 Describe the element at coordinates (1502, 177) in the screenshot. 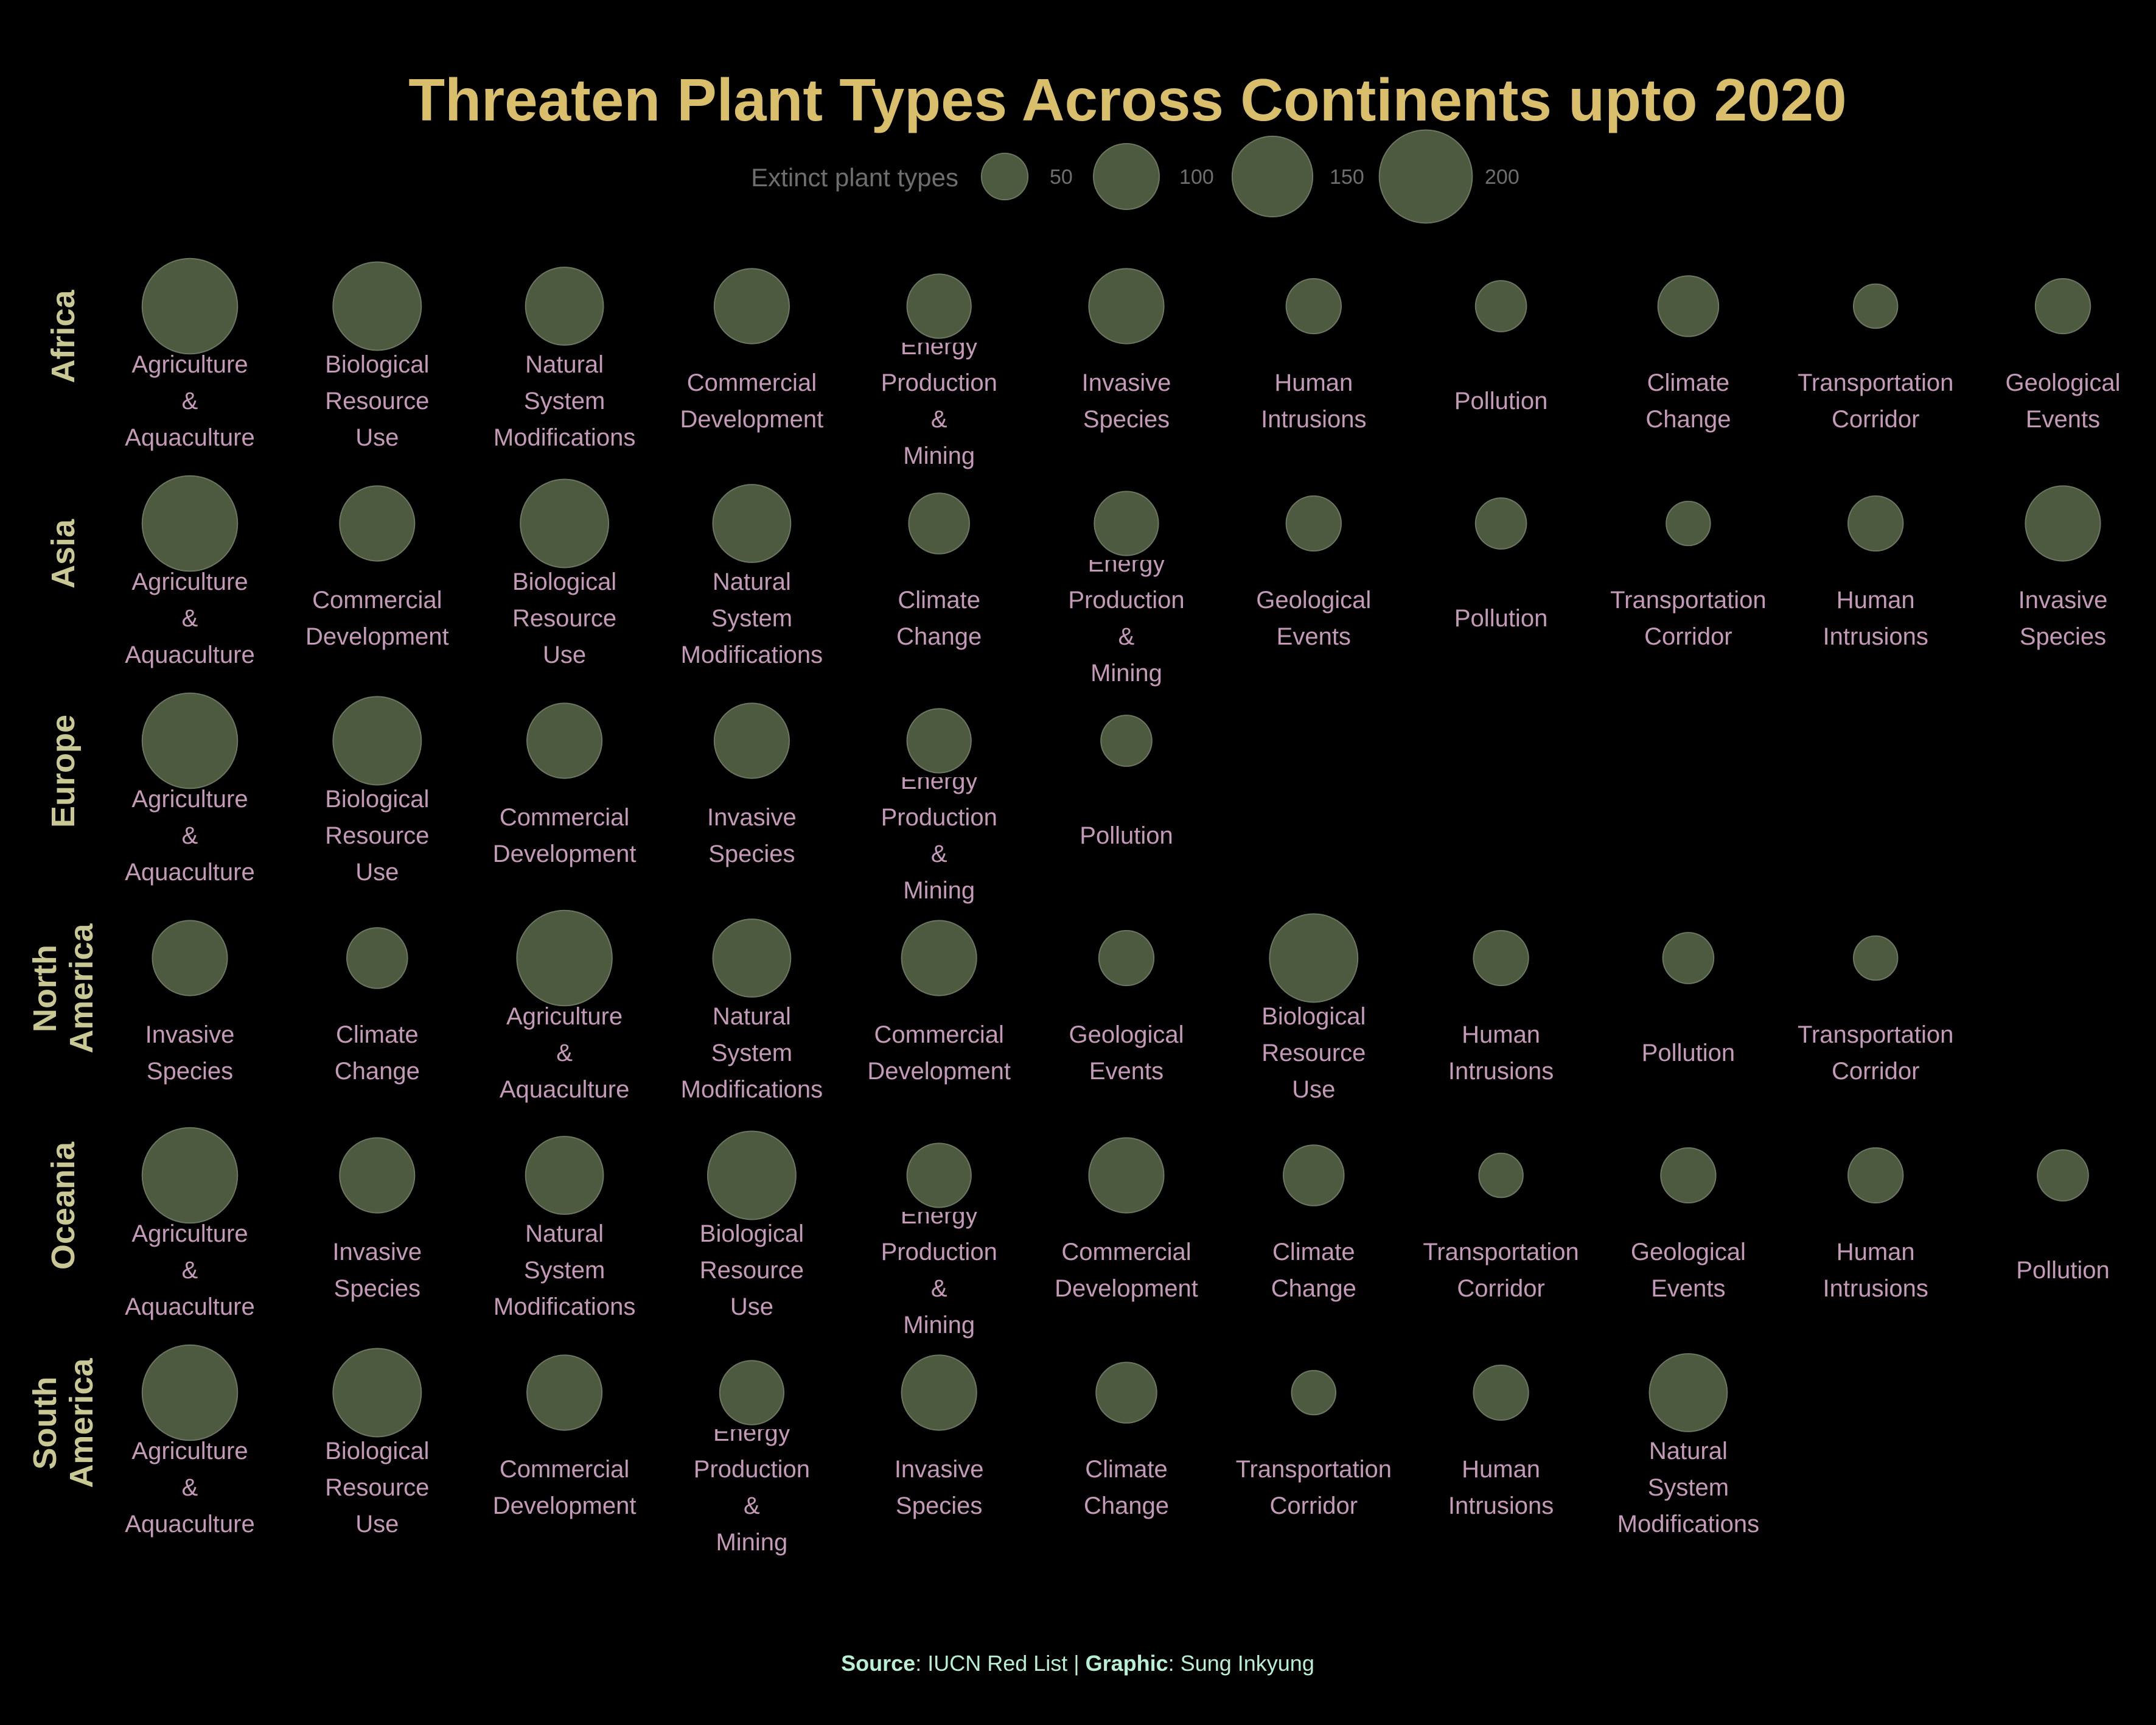

I see `legend-tick-200: 200` at that location.